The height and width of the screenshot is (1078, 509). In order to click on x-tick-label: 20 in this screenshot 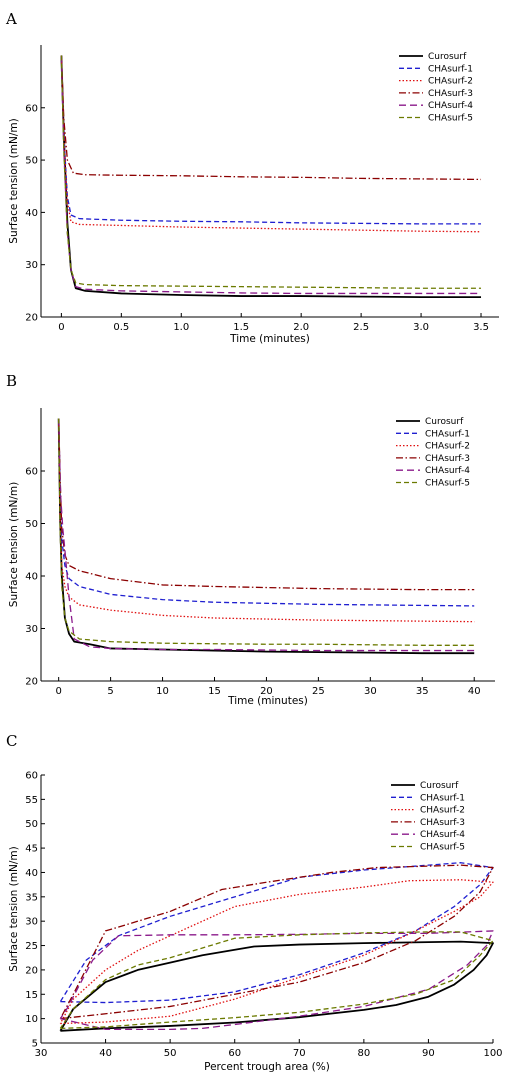, I will do `click(266, 691)`.